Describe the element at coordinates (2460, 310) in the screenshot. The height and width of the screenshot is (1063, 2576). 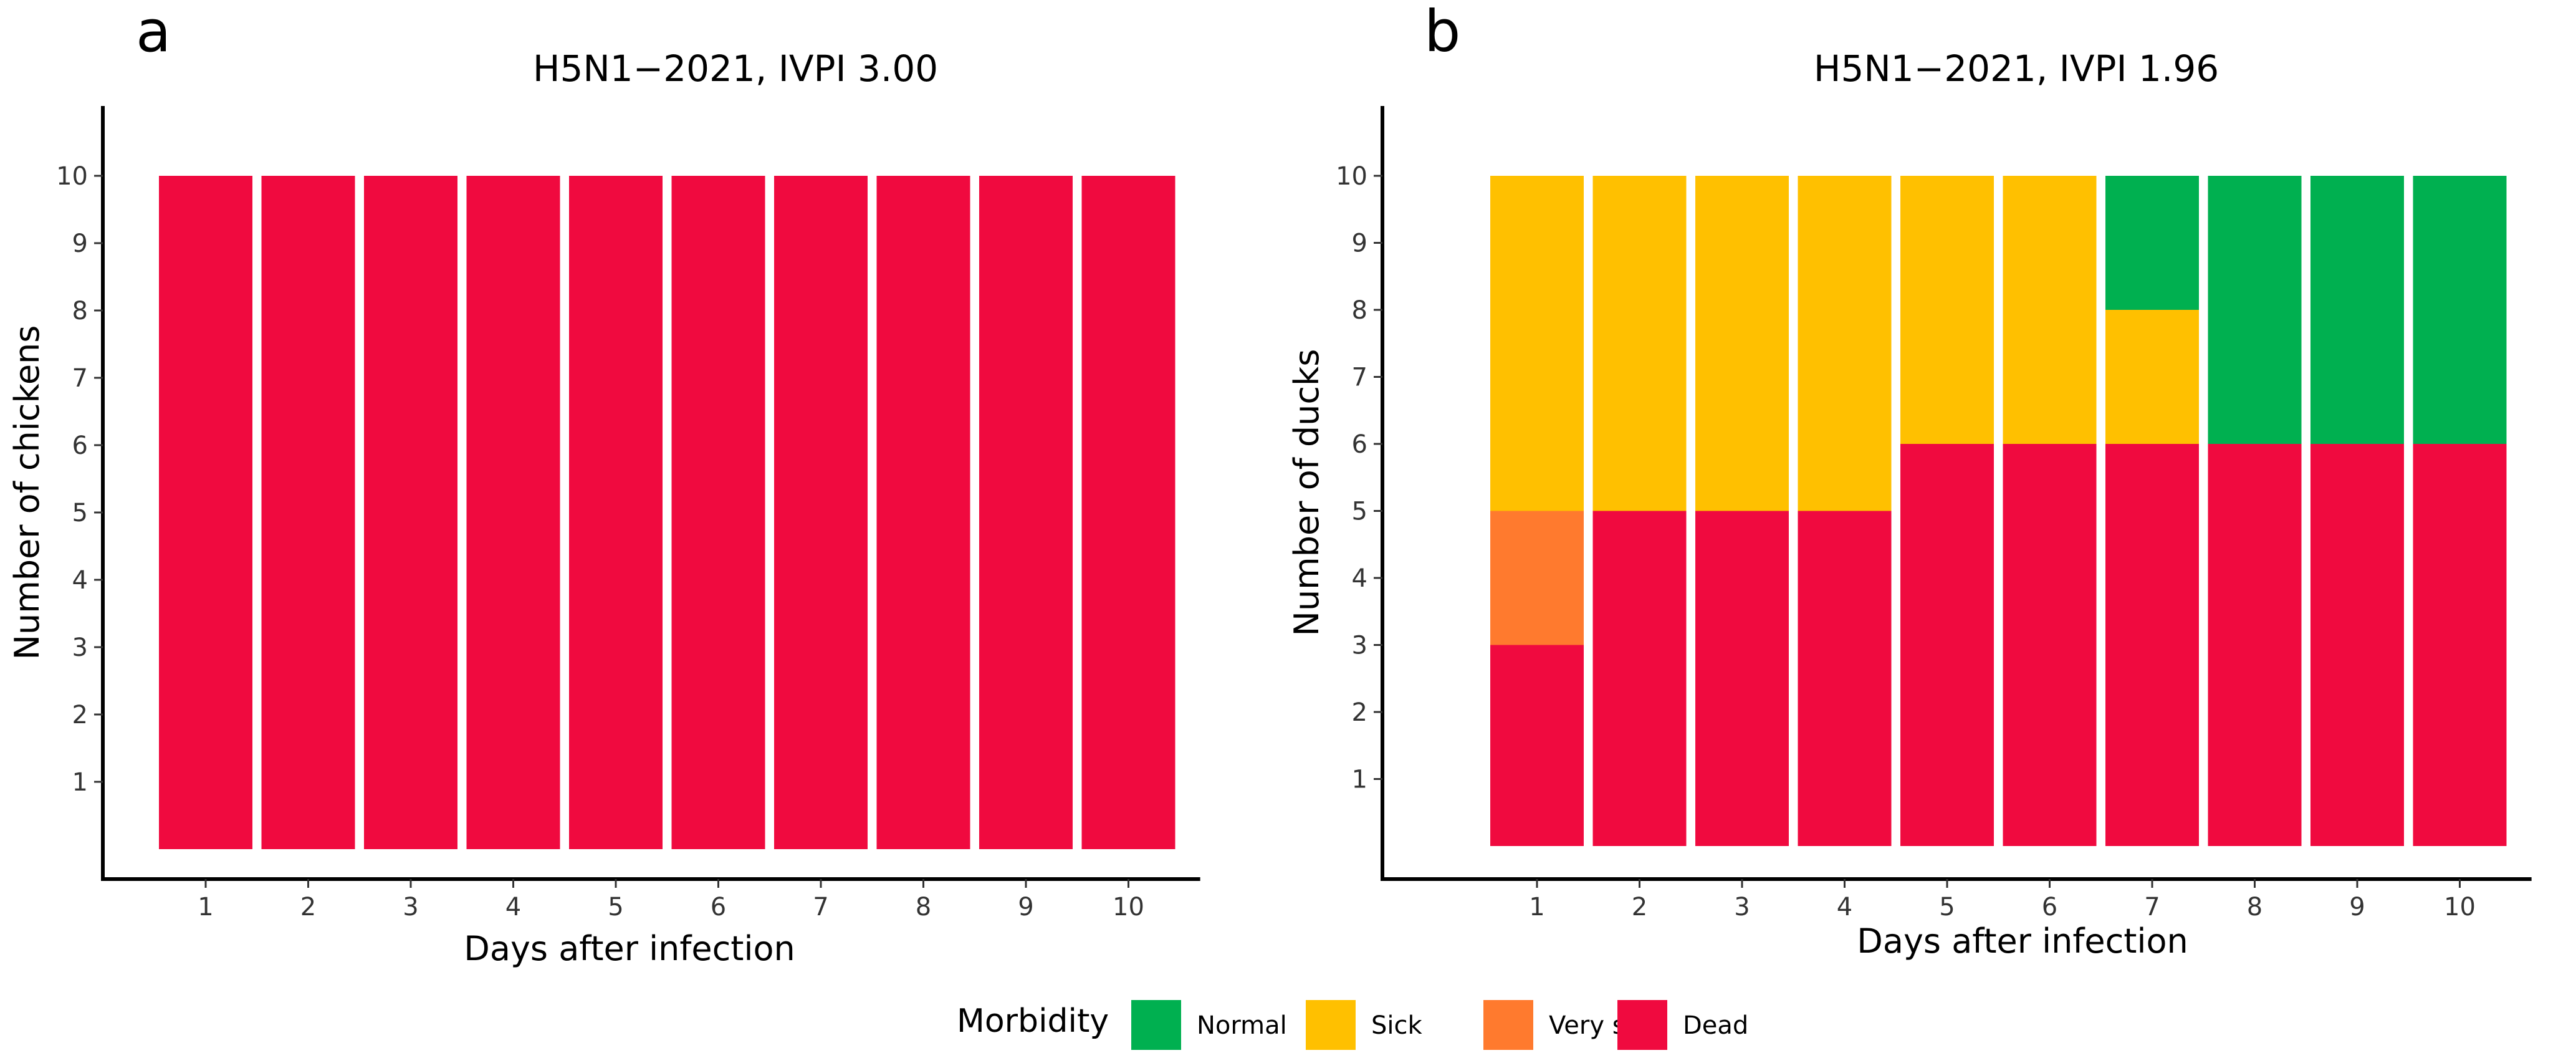
I see `bar-day10-normal` at that location.